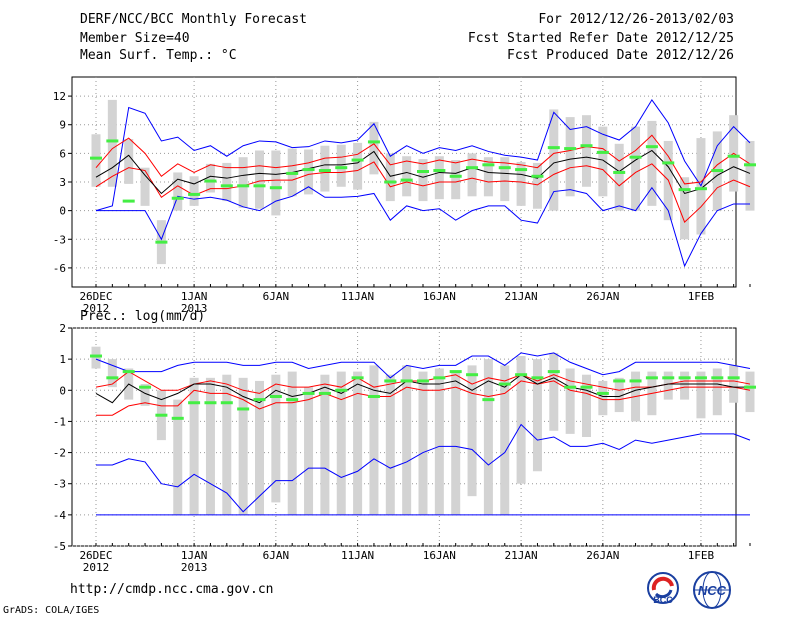 This screenshot has height=618, width=800. I want to click on x-tick-label: 1JAN, so click(194, 555).